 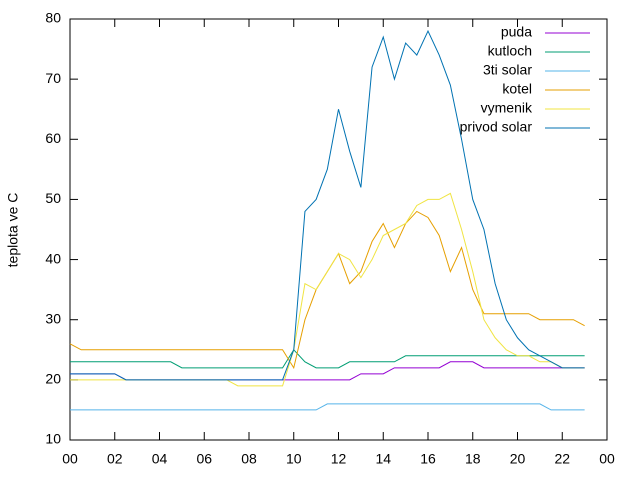 What do you see at coordinates (53, 379) in the screenshot?
I see `y-tick-label: 20` at bounding box center [53, 379].